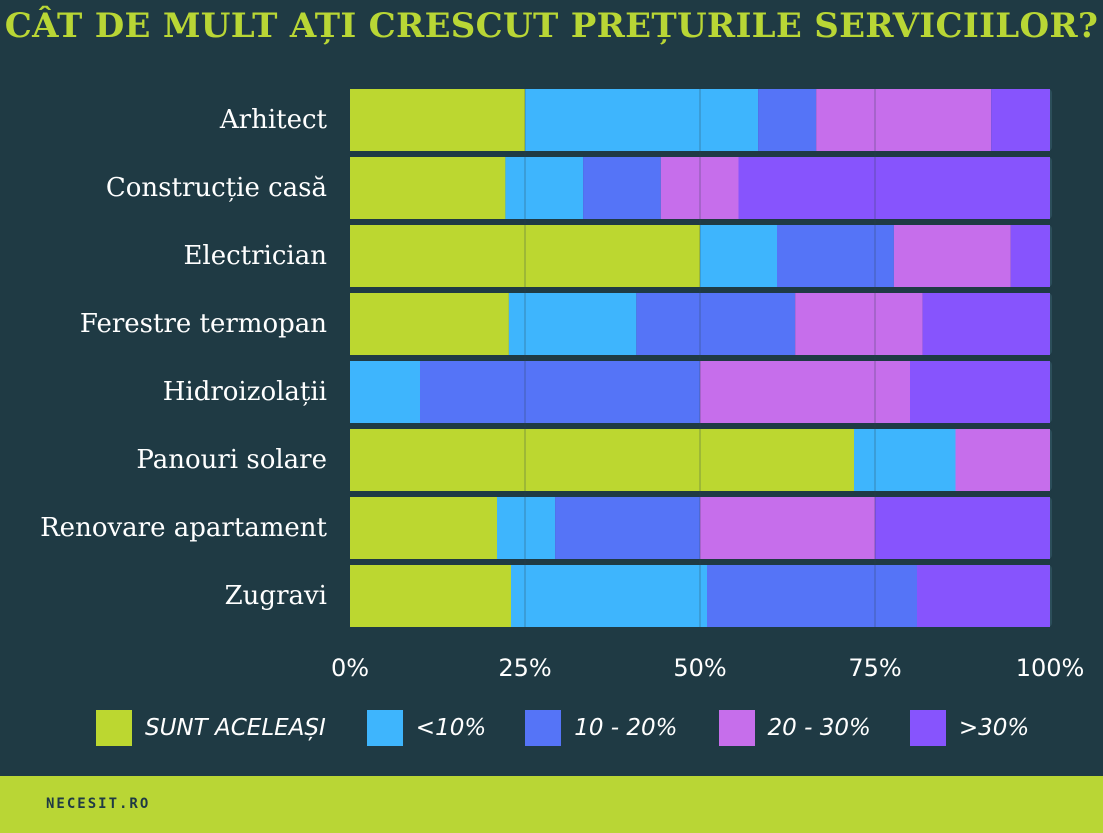 Image resolution: width=1103 pixels, height=833 pixels. What do you see at coordinates (451, 728) in the screenshot?
I see `legend-label-under-10: <10%` at bounding box center [451, 728].